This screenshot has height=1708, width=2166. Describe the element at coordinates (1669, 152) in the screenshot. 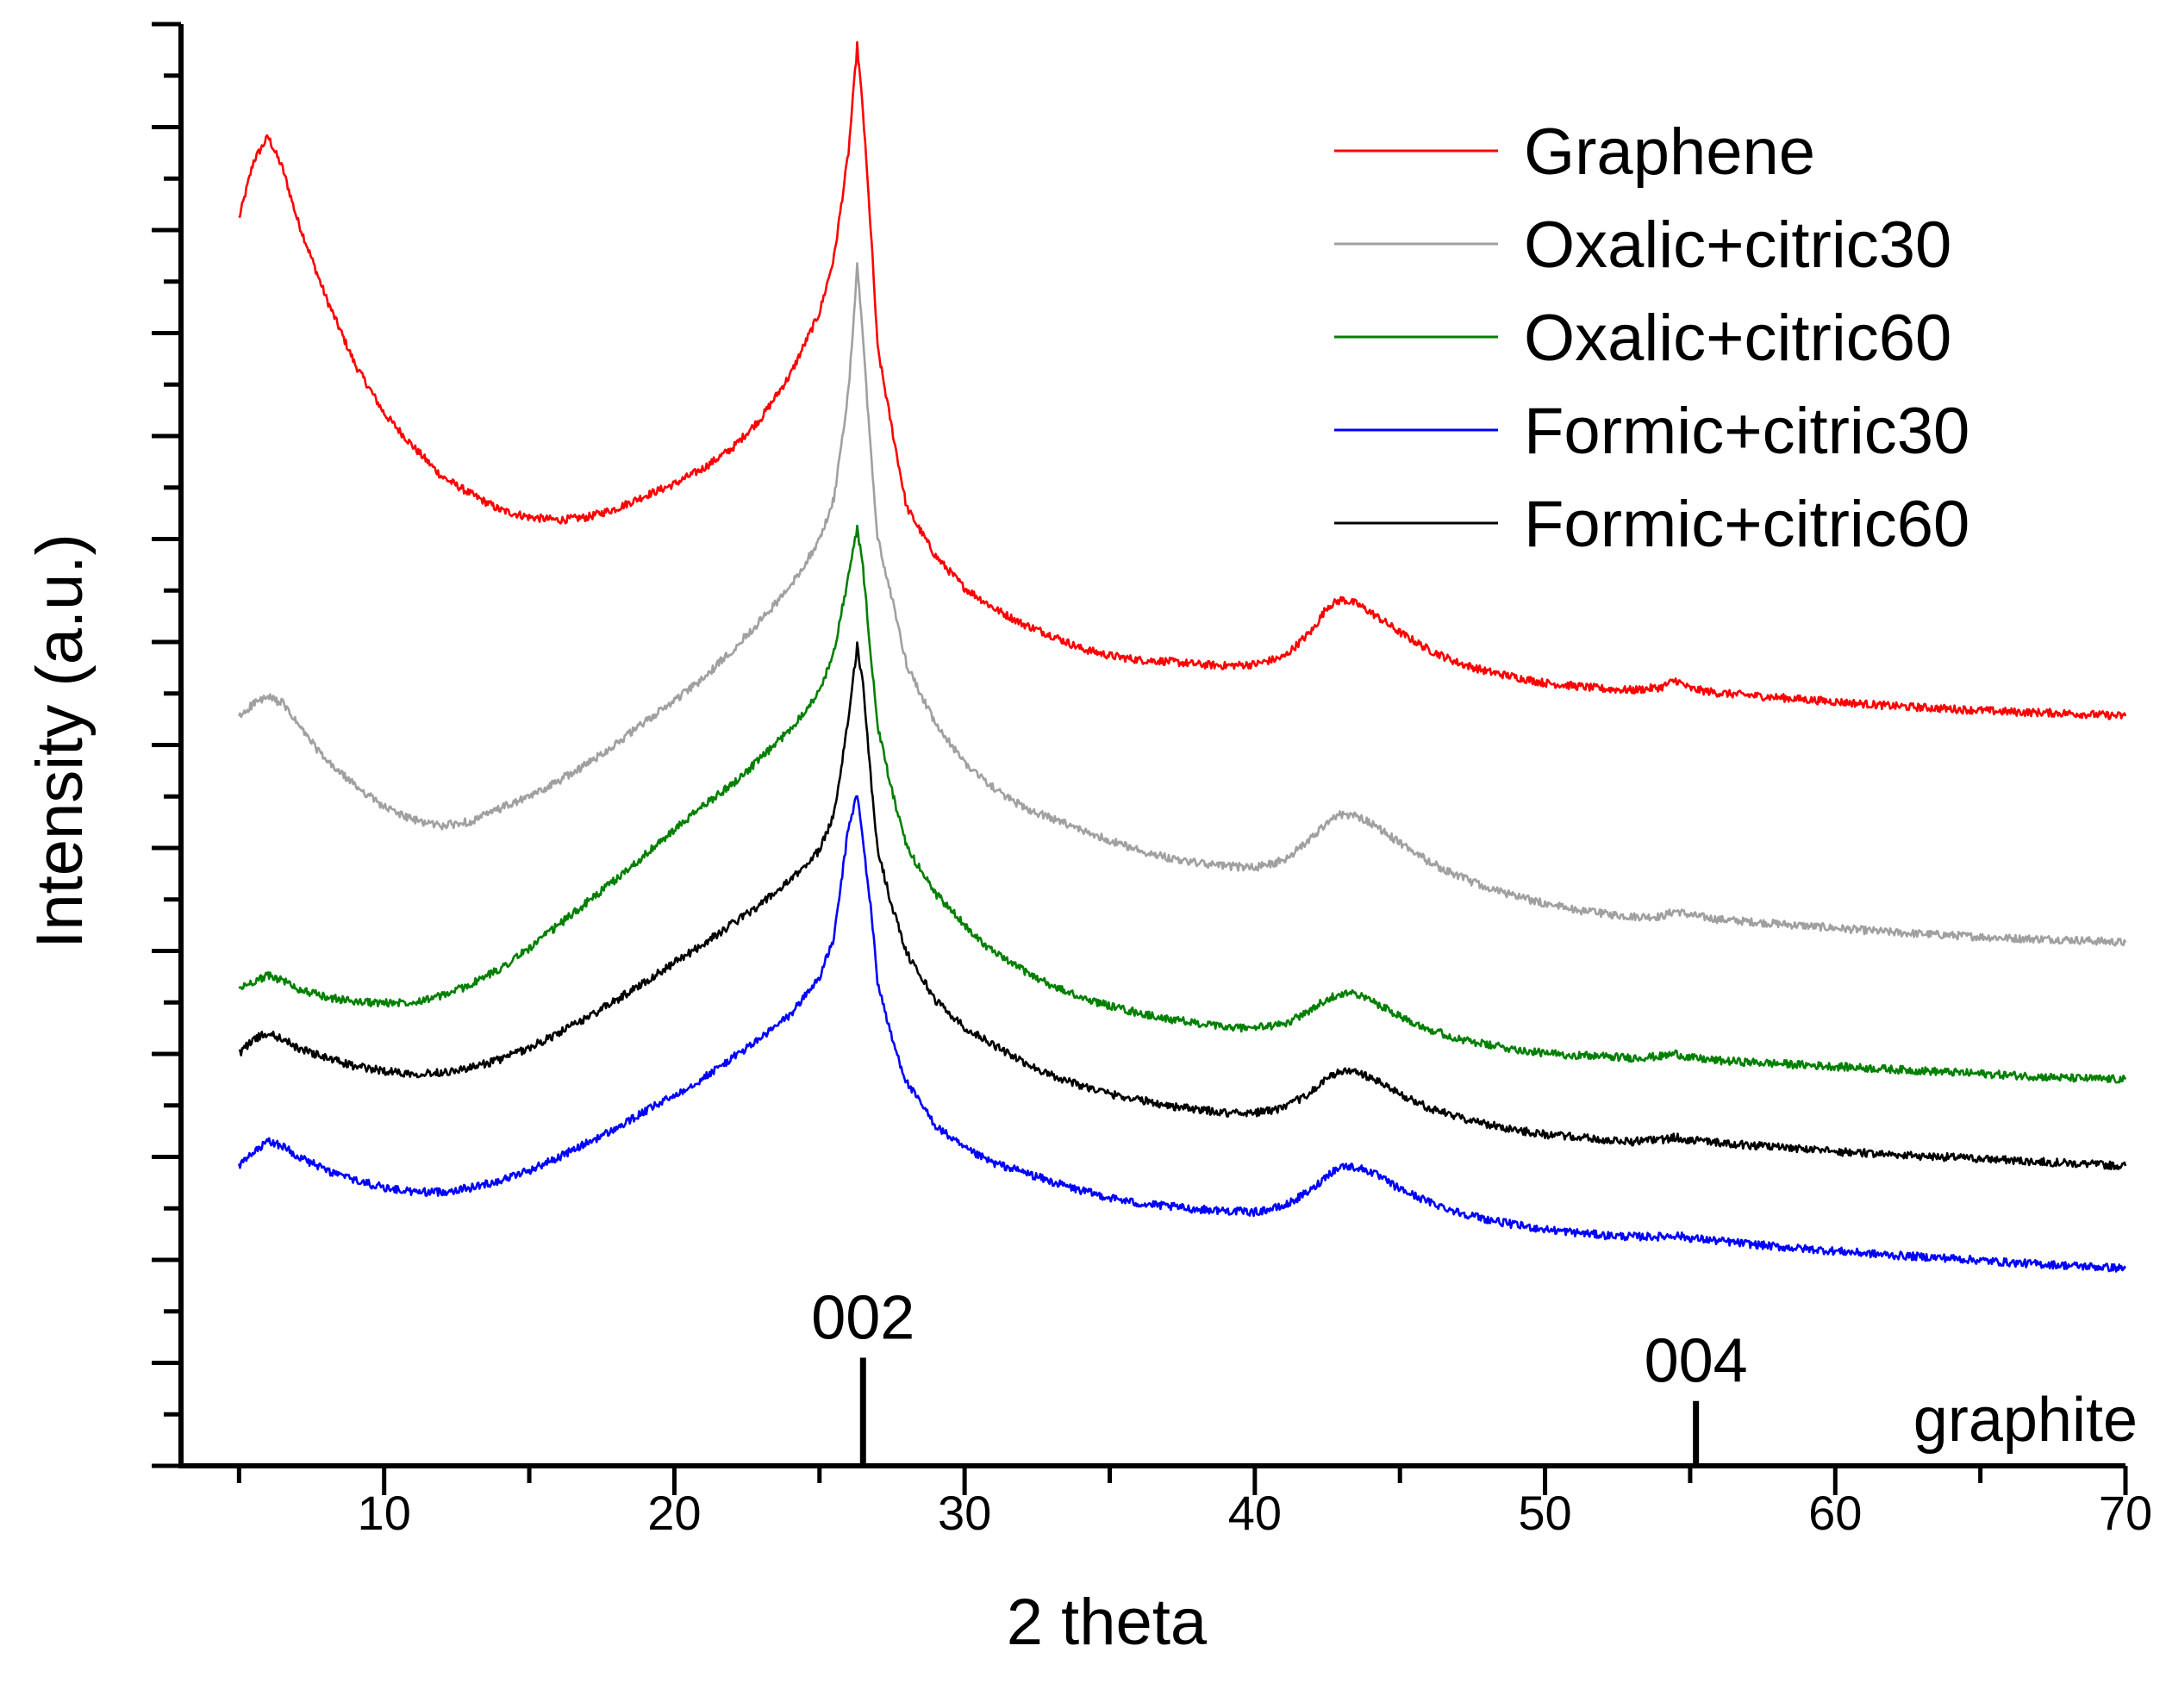

I see `legend-label: Graphene` at that location.